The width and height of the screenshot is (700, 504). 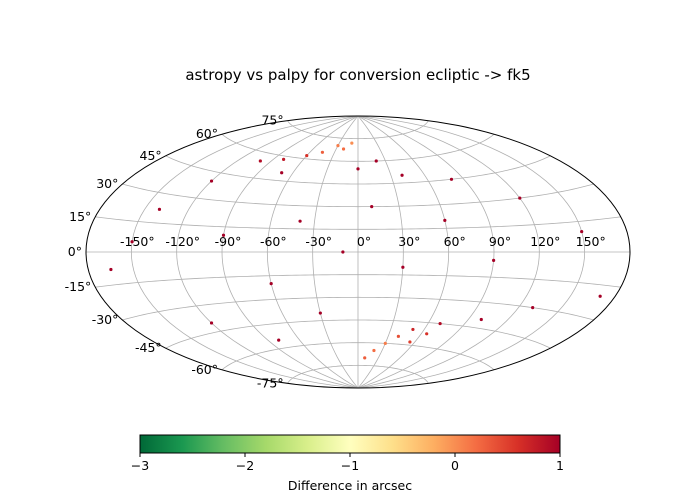 I want to click on latitude-tick-label: -75°, so click(x=270, y=382).